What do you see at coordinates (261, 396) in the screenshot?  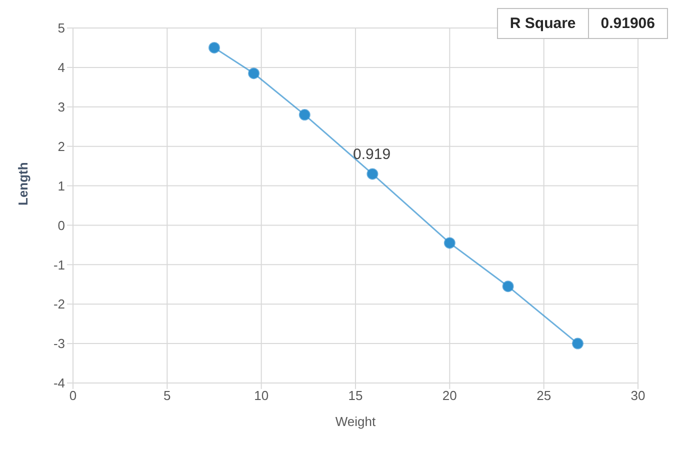 I see `x-tick-label: 10` at bounding box center [261, 396].